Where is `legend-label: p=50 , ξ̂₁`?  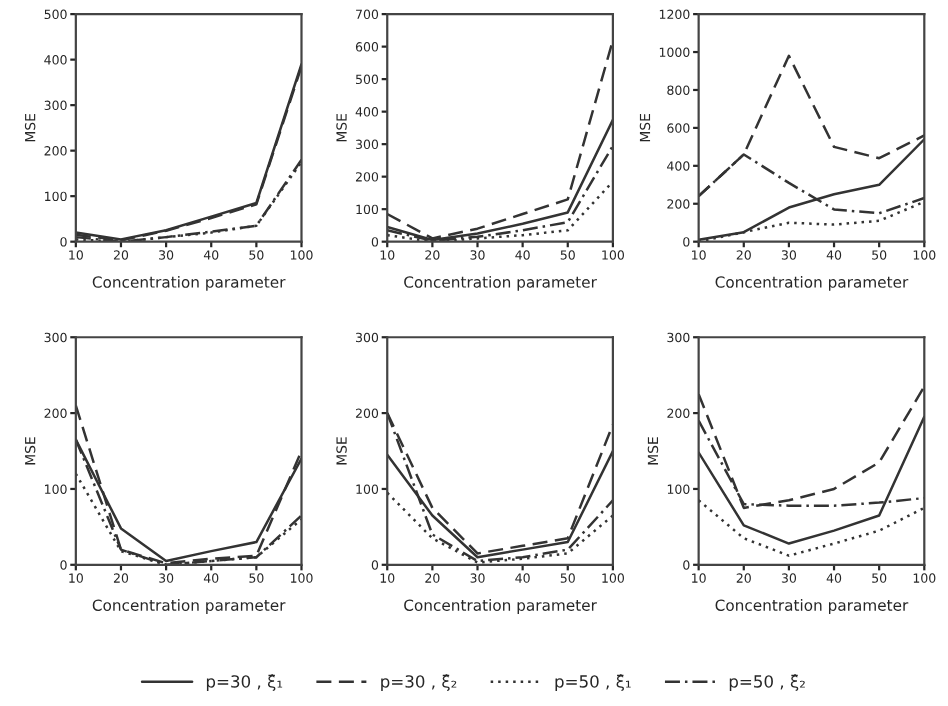 legend-label: p=50 , ξ̂₁ is located at coordinates (593, 682).